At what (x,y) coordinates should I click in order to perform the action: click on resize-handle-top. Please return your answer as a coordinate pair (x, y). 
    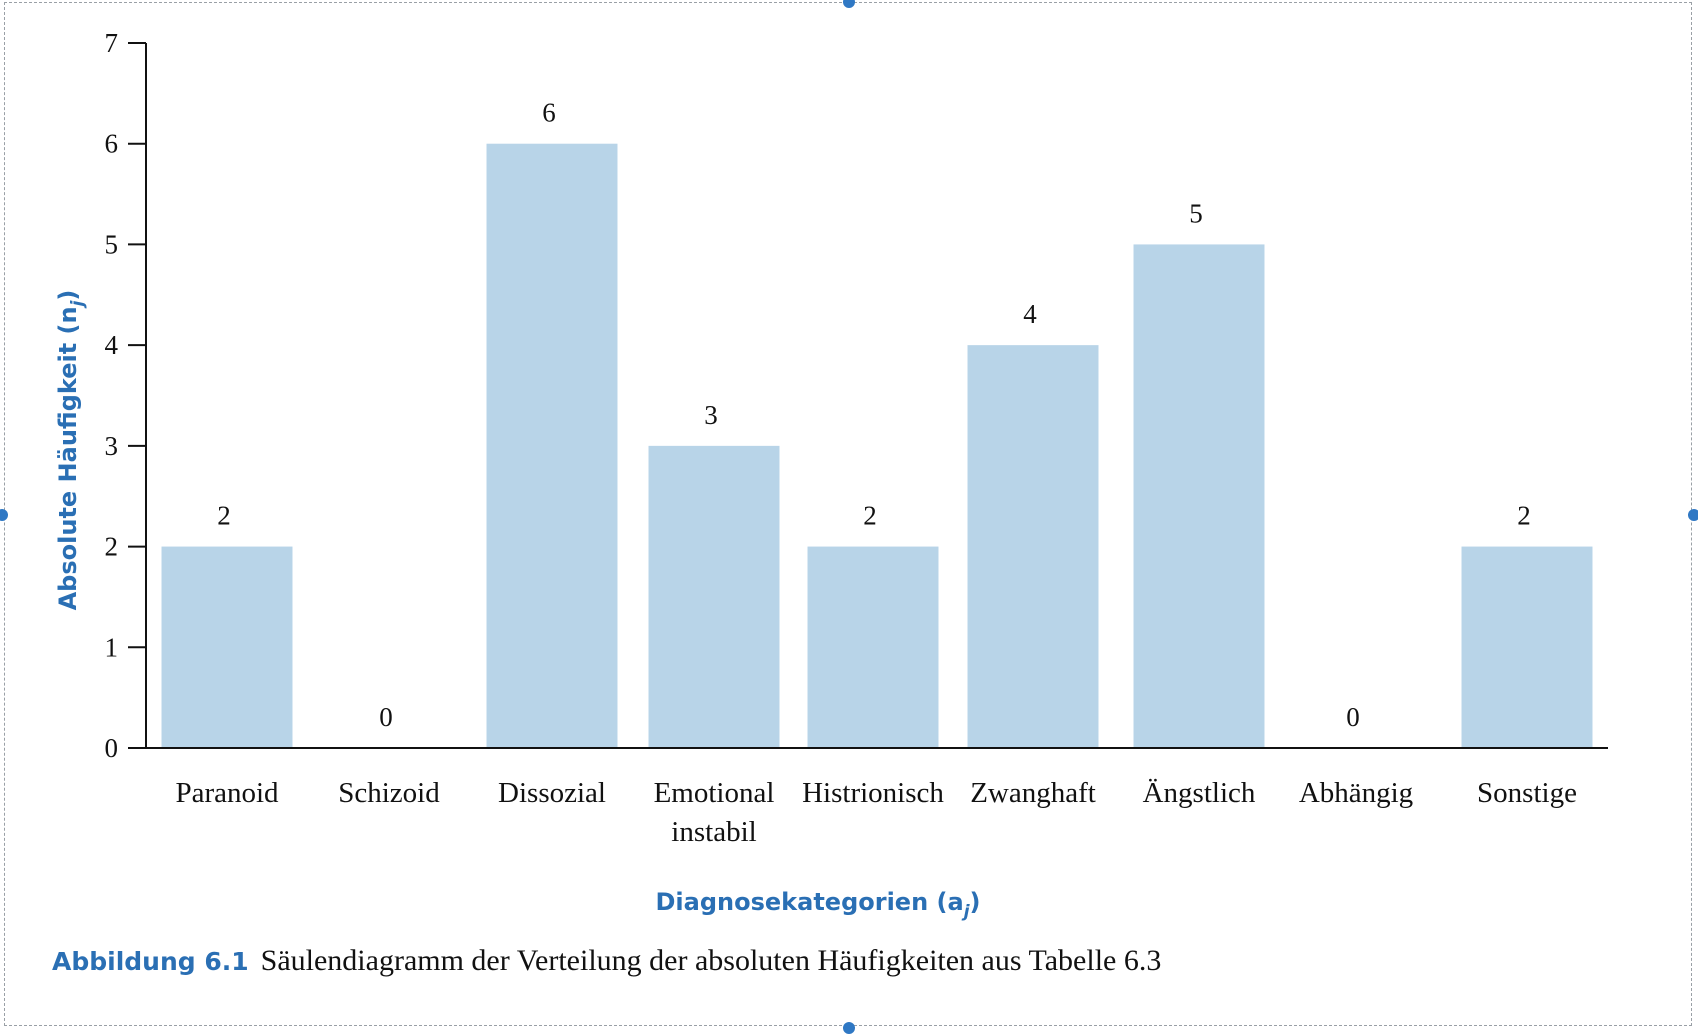
    Looking at the image, I should click on (849, 4).